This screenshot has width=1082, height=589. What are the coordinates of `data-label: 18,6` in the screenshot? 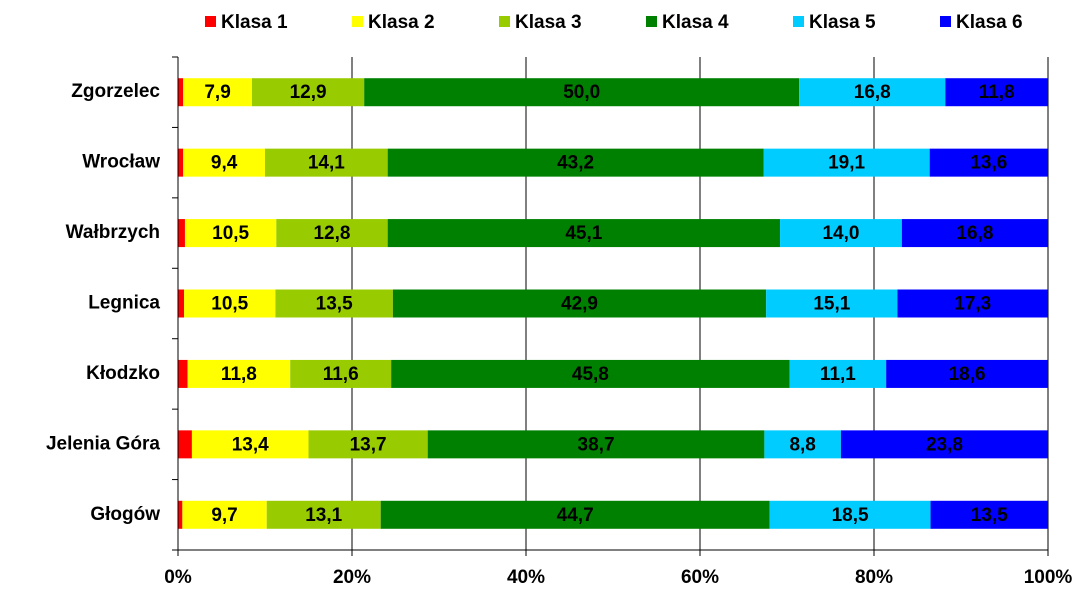 It's located at (967, 374).